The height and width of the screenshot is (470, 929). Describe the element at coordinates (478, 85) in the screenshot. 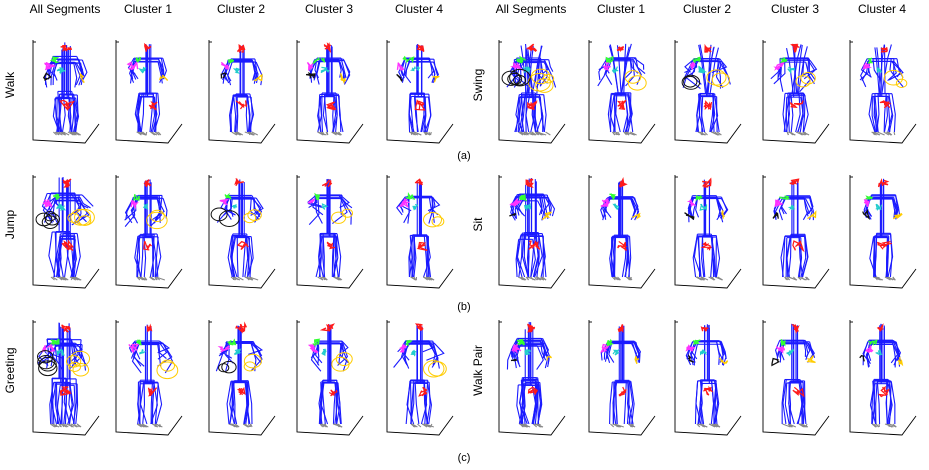

I see `row-label-right-1: Swing` at that location.